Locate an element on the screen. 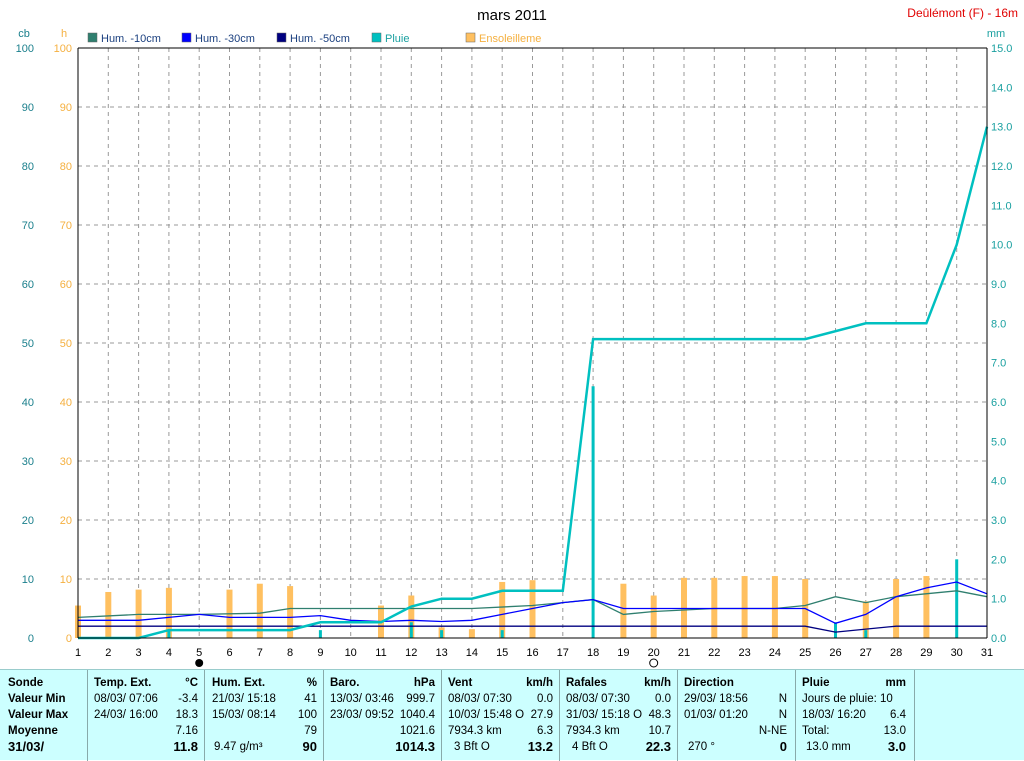  baro-head: Baro. is located at coordinates (345, 683).